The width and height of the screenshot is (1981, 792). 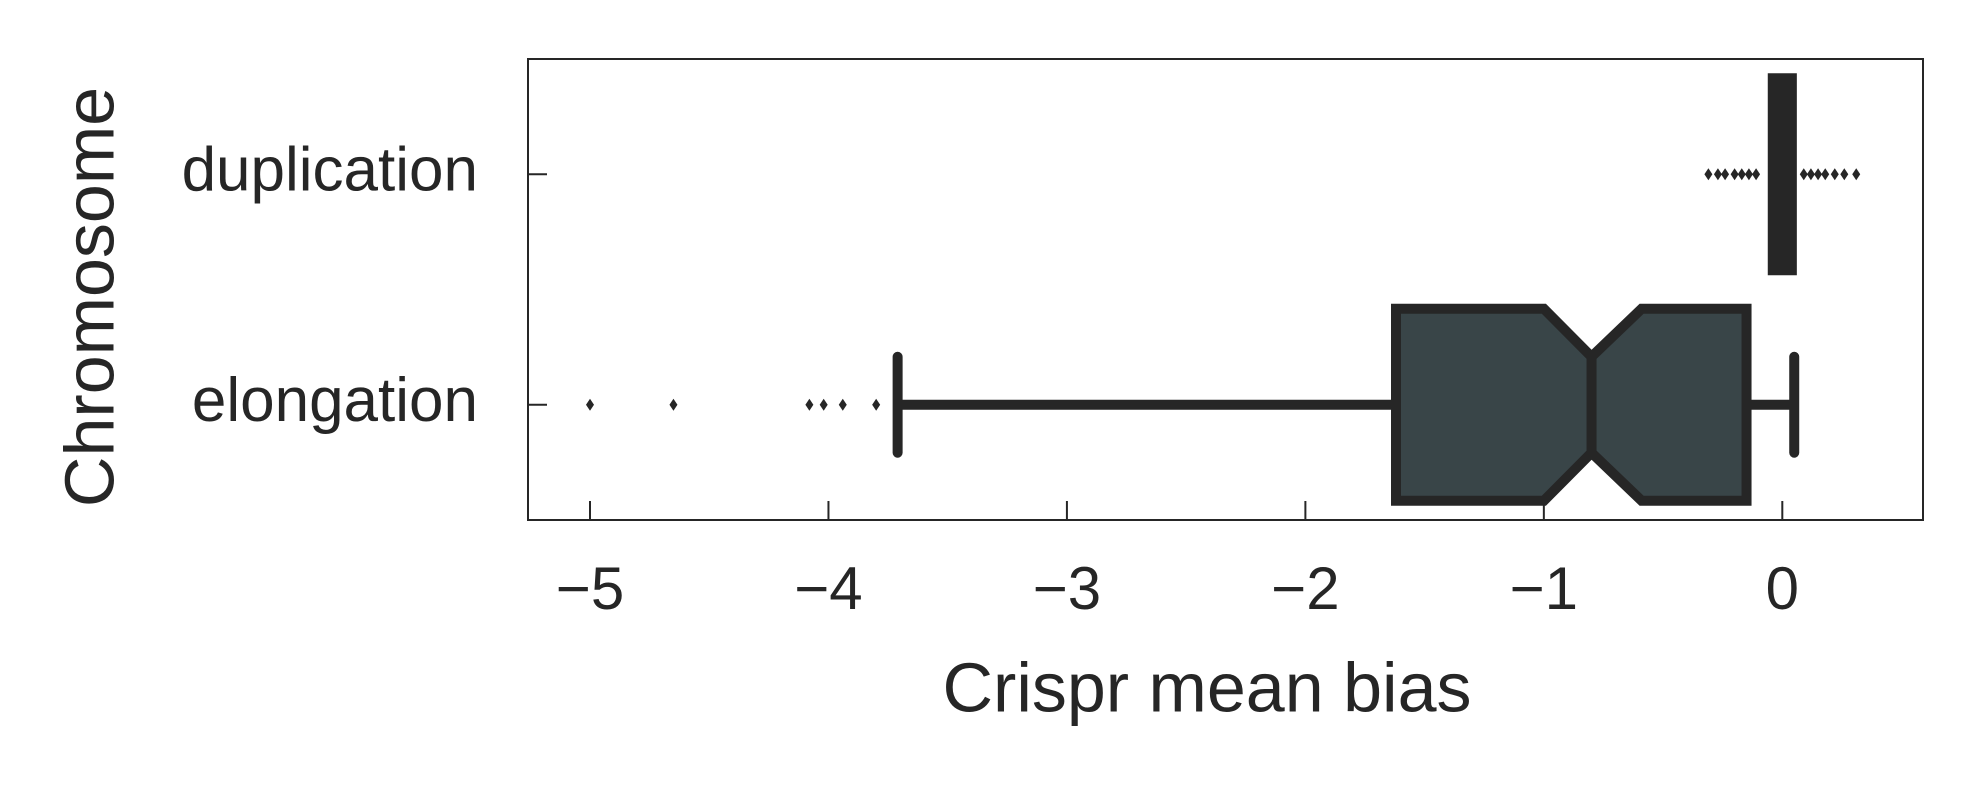 What do you see at coordinates (330, 170) in the screenshot?
I see `y-tick-label: duplication` at bounding box center [330, 170].